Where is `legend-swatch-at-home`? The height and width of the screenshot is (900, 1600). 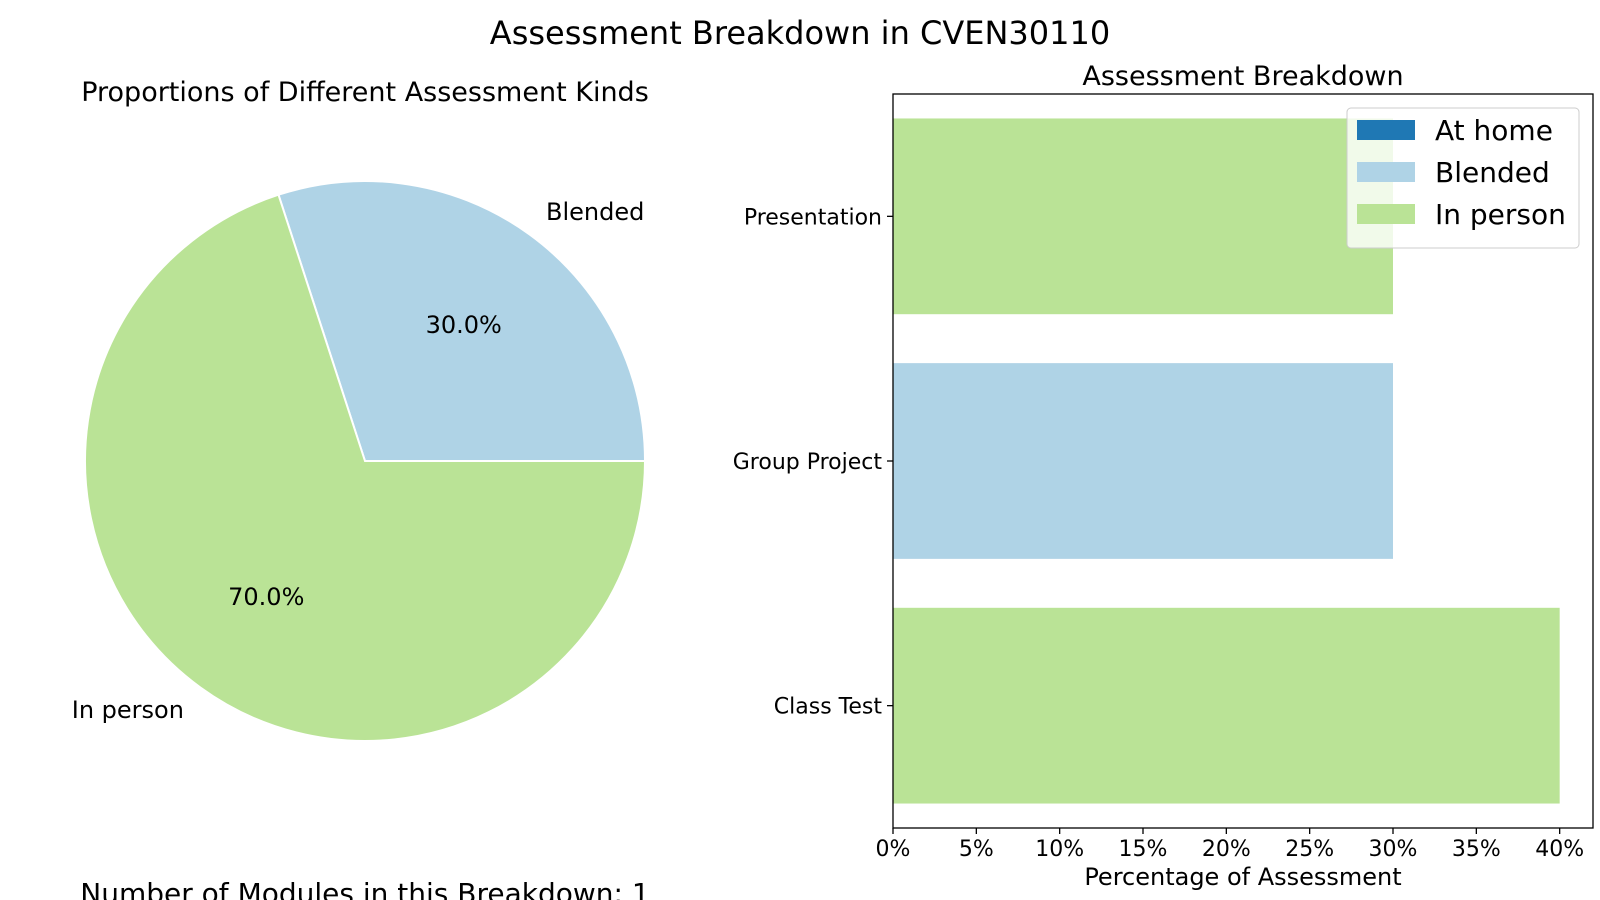
legend-swatch-at-home is located at coordinates (1386, 130).